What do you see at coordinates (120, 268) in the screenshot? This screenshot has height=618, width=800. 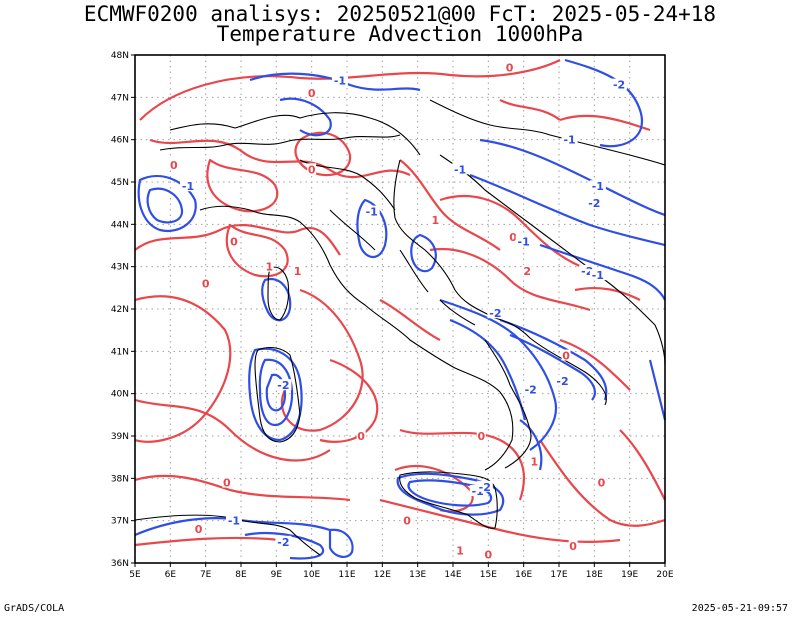 I see `lat-tick-label: 43N` at bounding box center [120, 268].